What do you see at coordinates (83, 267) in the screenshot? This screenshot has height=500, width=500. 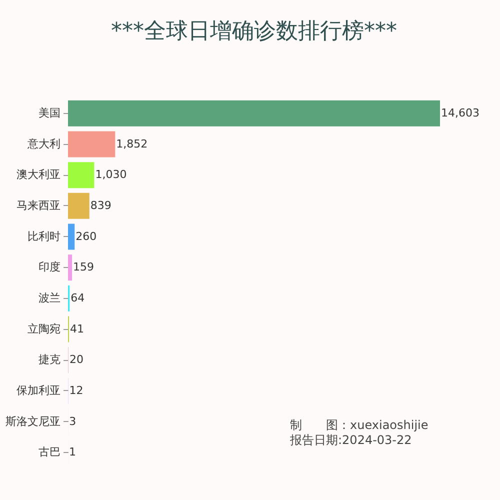 I see `data-label: 159` at bounding box center [83, 267].